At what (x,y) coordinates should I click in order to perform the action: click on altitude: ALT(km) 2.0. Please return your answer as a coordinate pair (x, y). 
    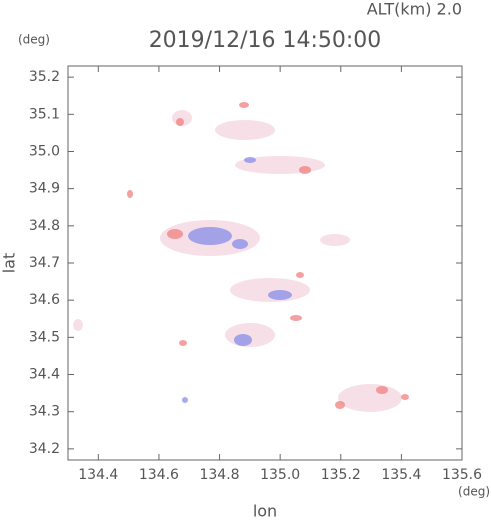
    Looking at the image, I should click on (414, 9).